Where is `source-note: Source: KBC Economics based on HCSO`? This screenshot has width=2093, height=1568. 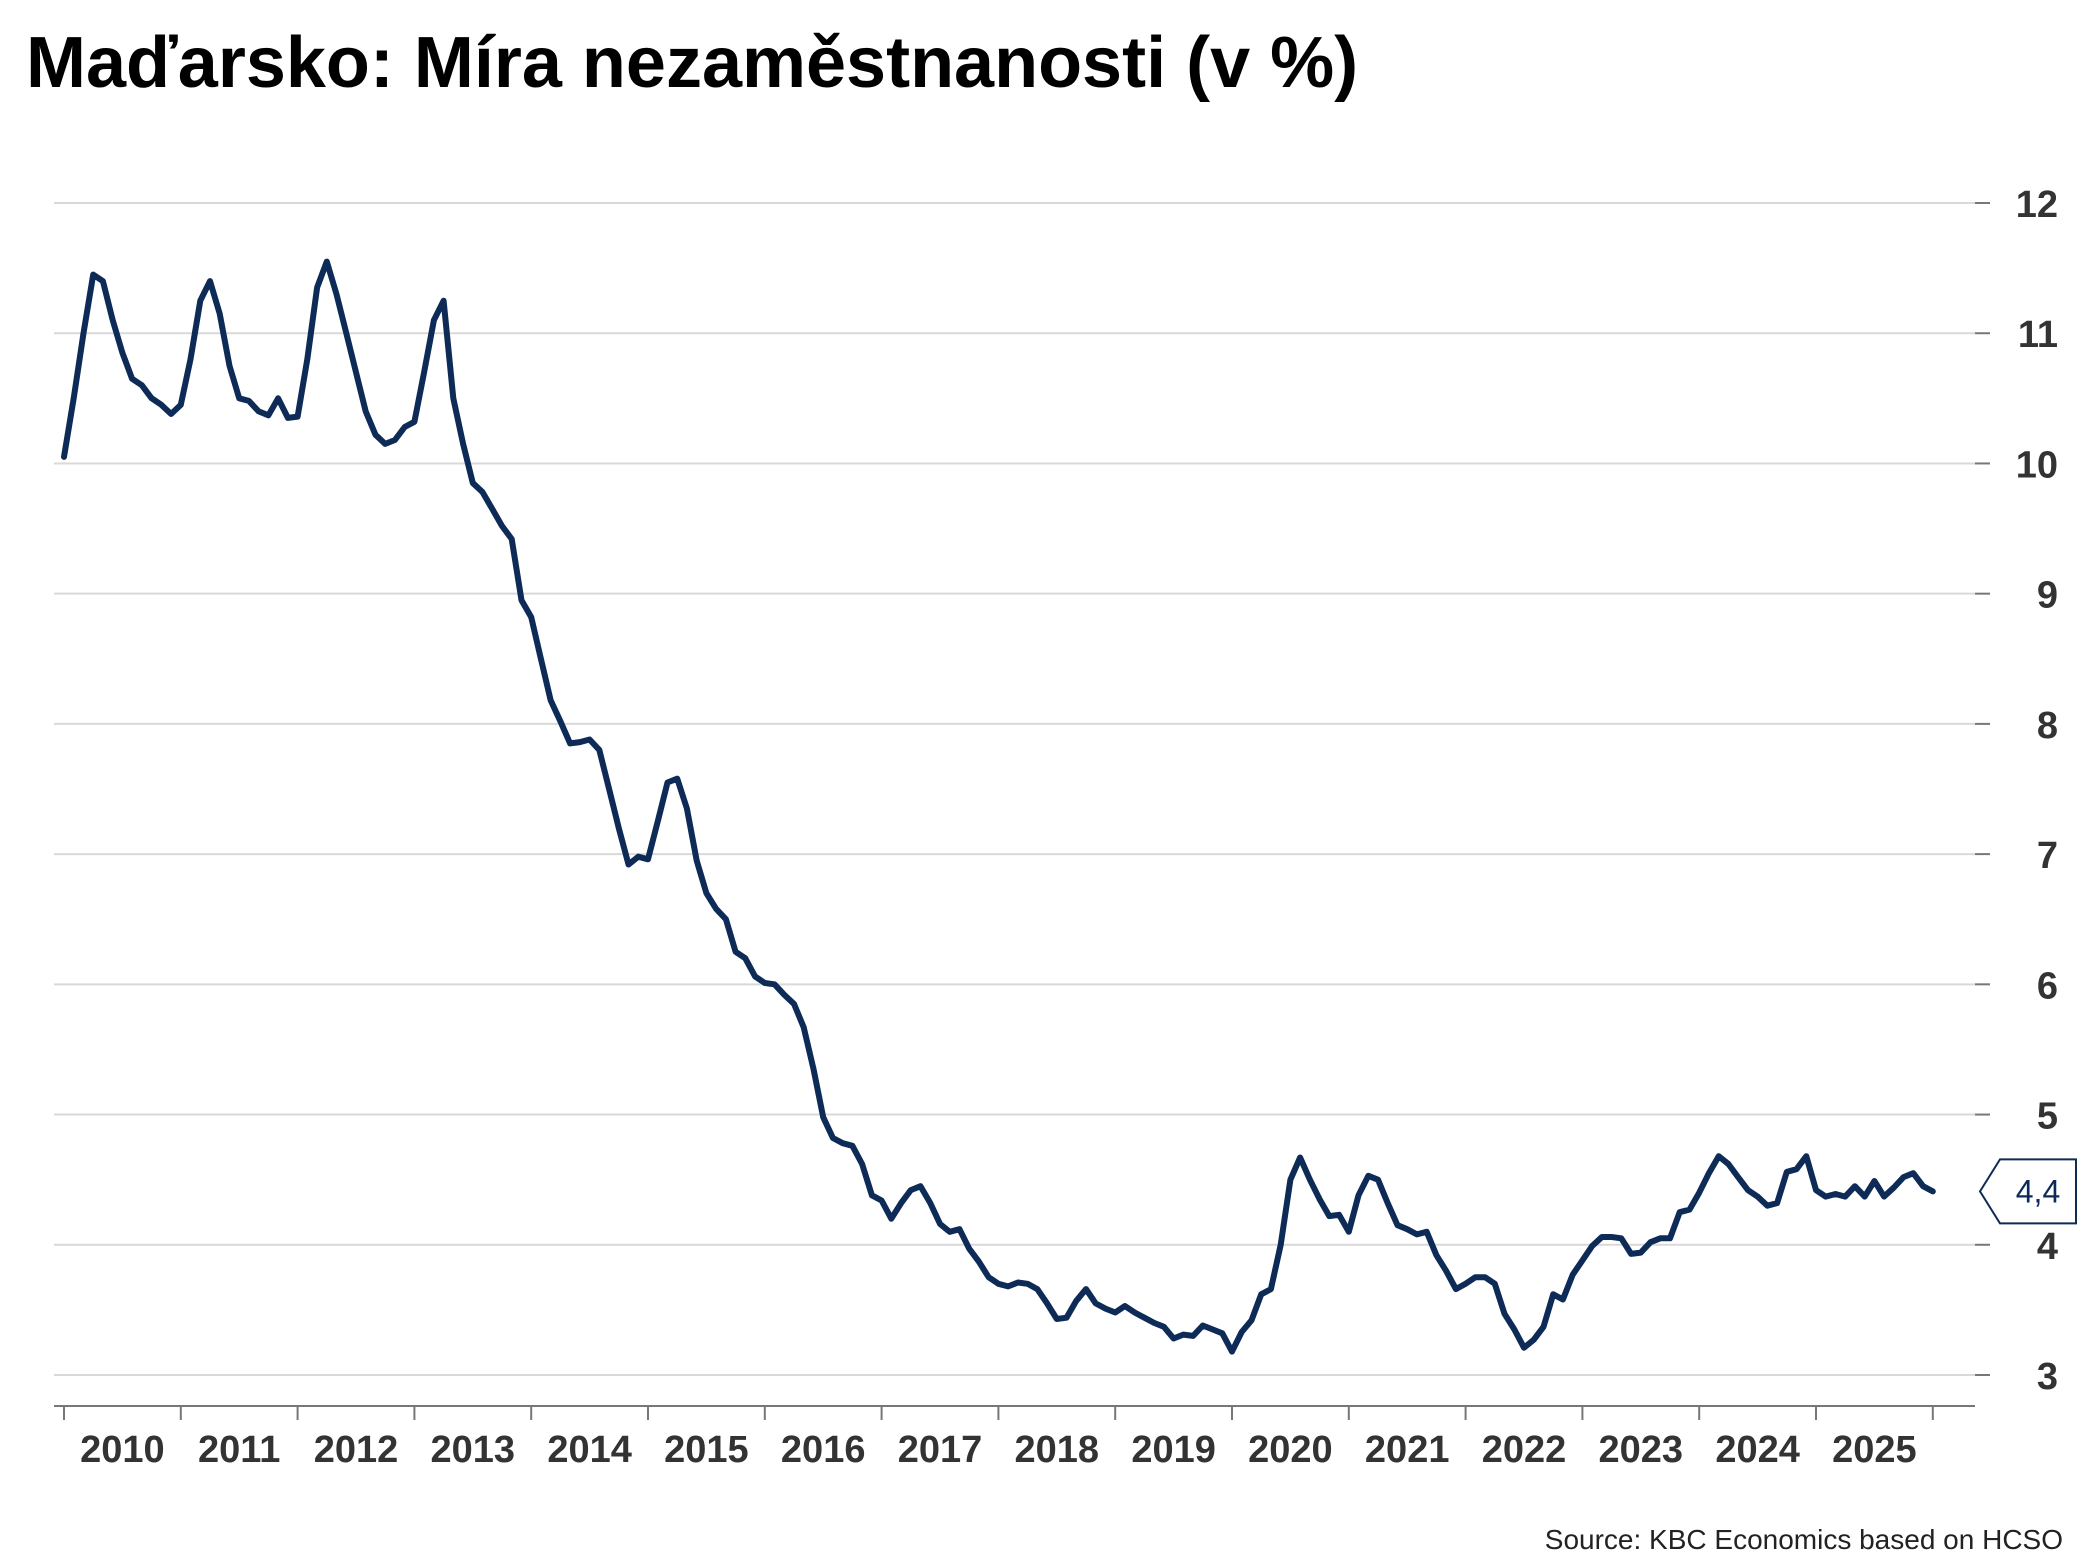
source-note: Source: KBC Economics based on HCSO is located at coordinates (1803, 1539).